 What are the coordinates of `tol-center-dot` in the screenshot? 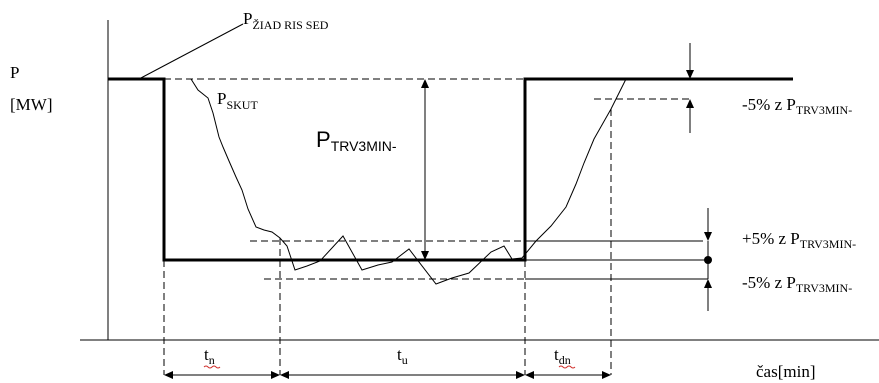 It's located at (708, 260).